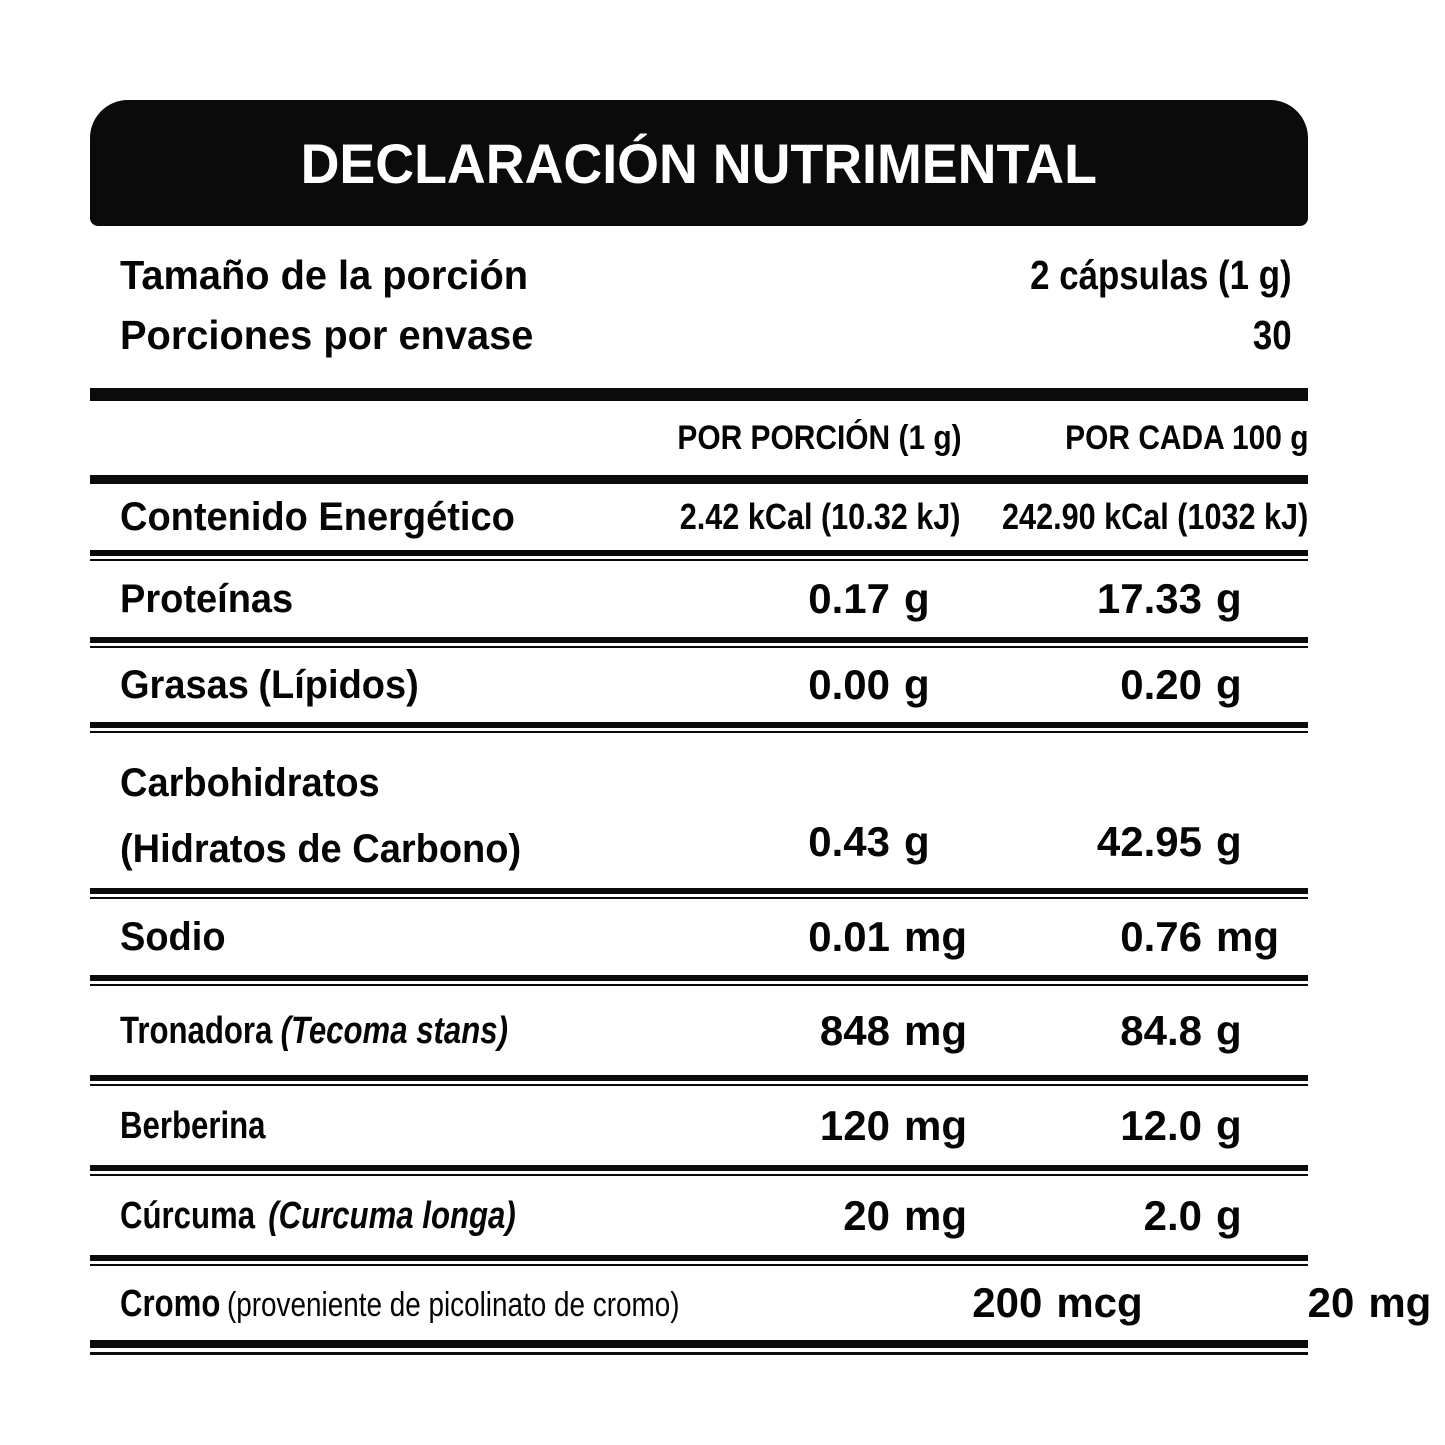 The width and height of the screenshot is (1445, 1445). Describe the element at coordinates (699, 937) in the screenshot. I see `row-sodium: Sodio 0.01 mg 0.76 mg` at that location.